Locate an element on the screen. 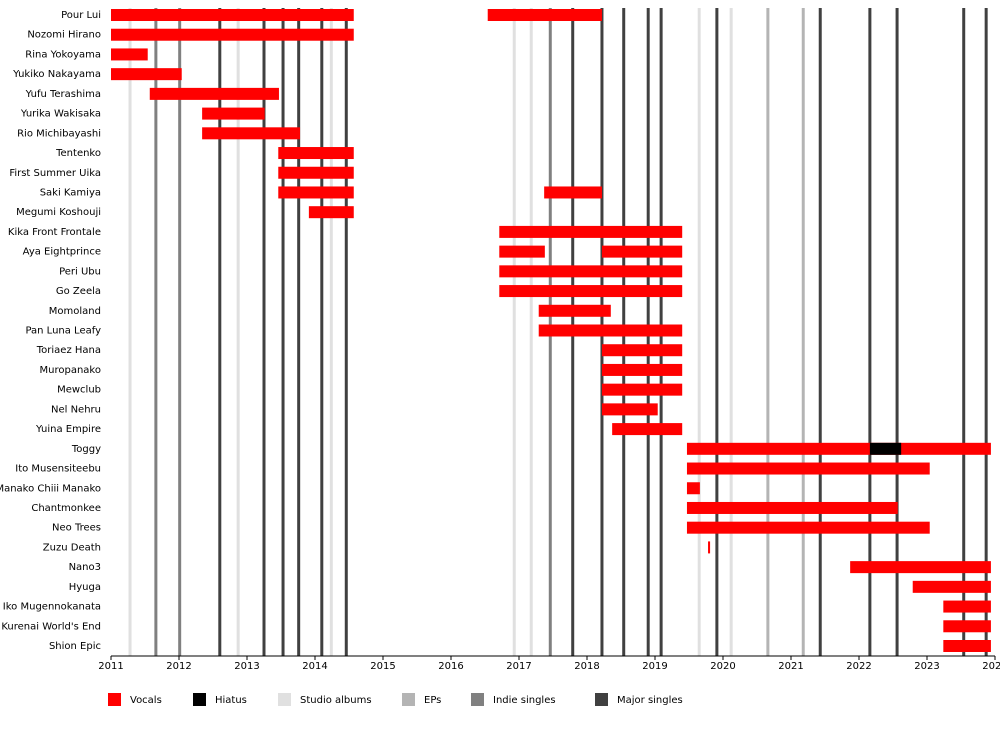 This screenshot has width=1000, height=745. member-label: First Summer Uika is located at coordinates (55, 173).